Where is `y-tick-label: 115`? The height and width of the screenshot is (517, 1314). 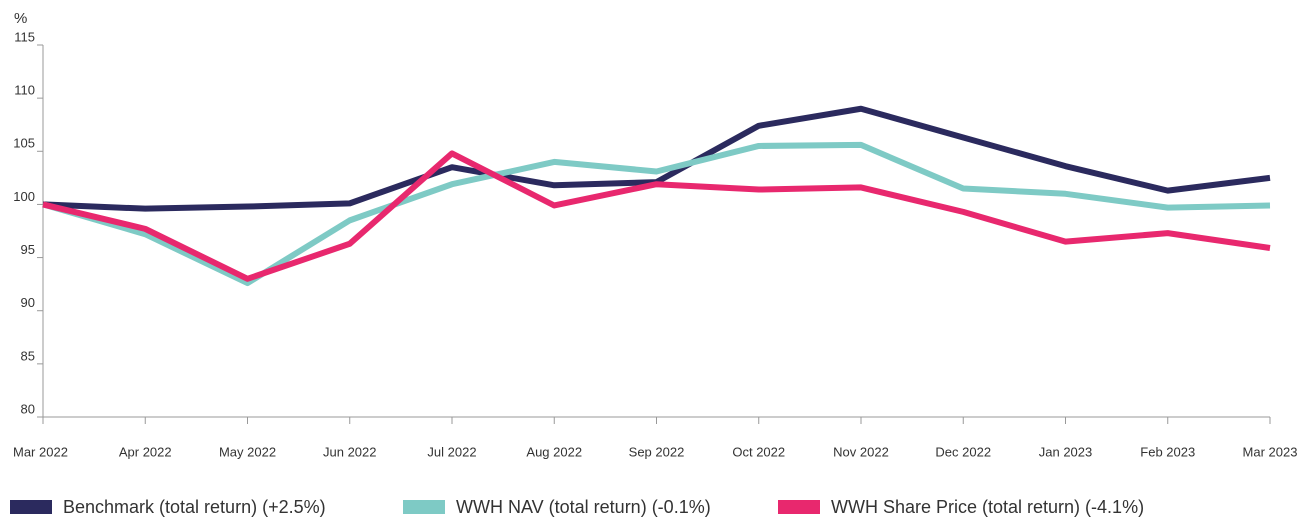 y-tick-label: 115 is located at coordinates (24, 36).